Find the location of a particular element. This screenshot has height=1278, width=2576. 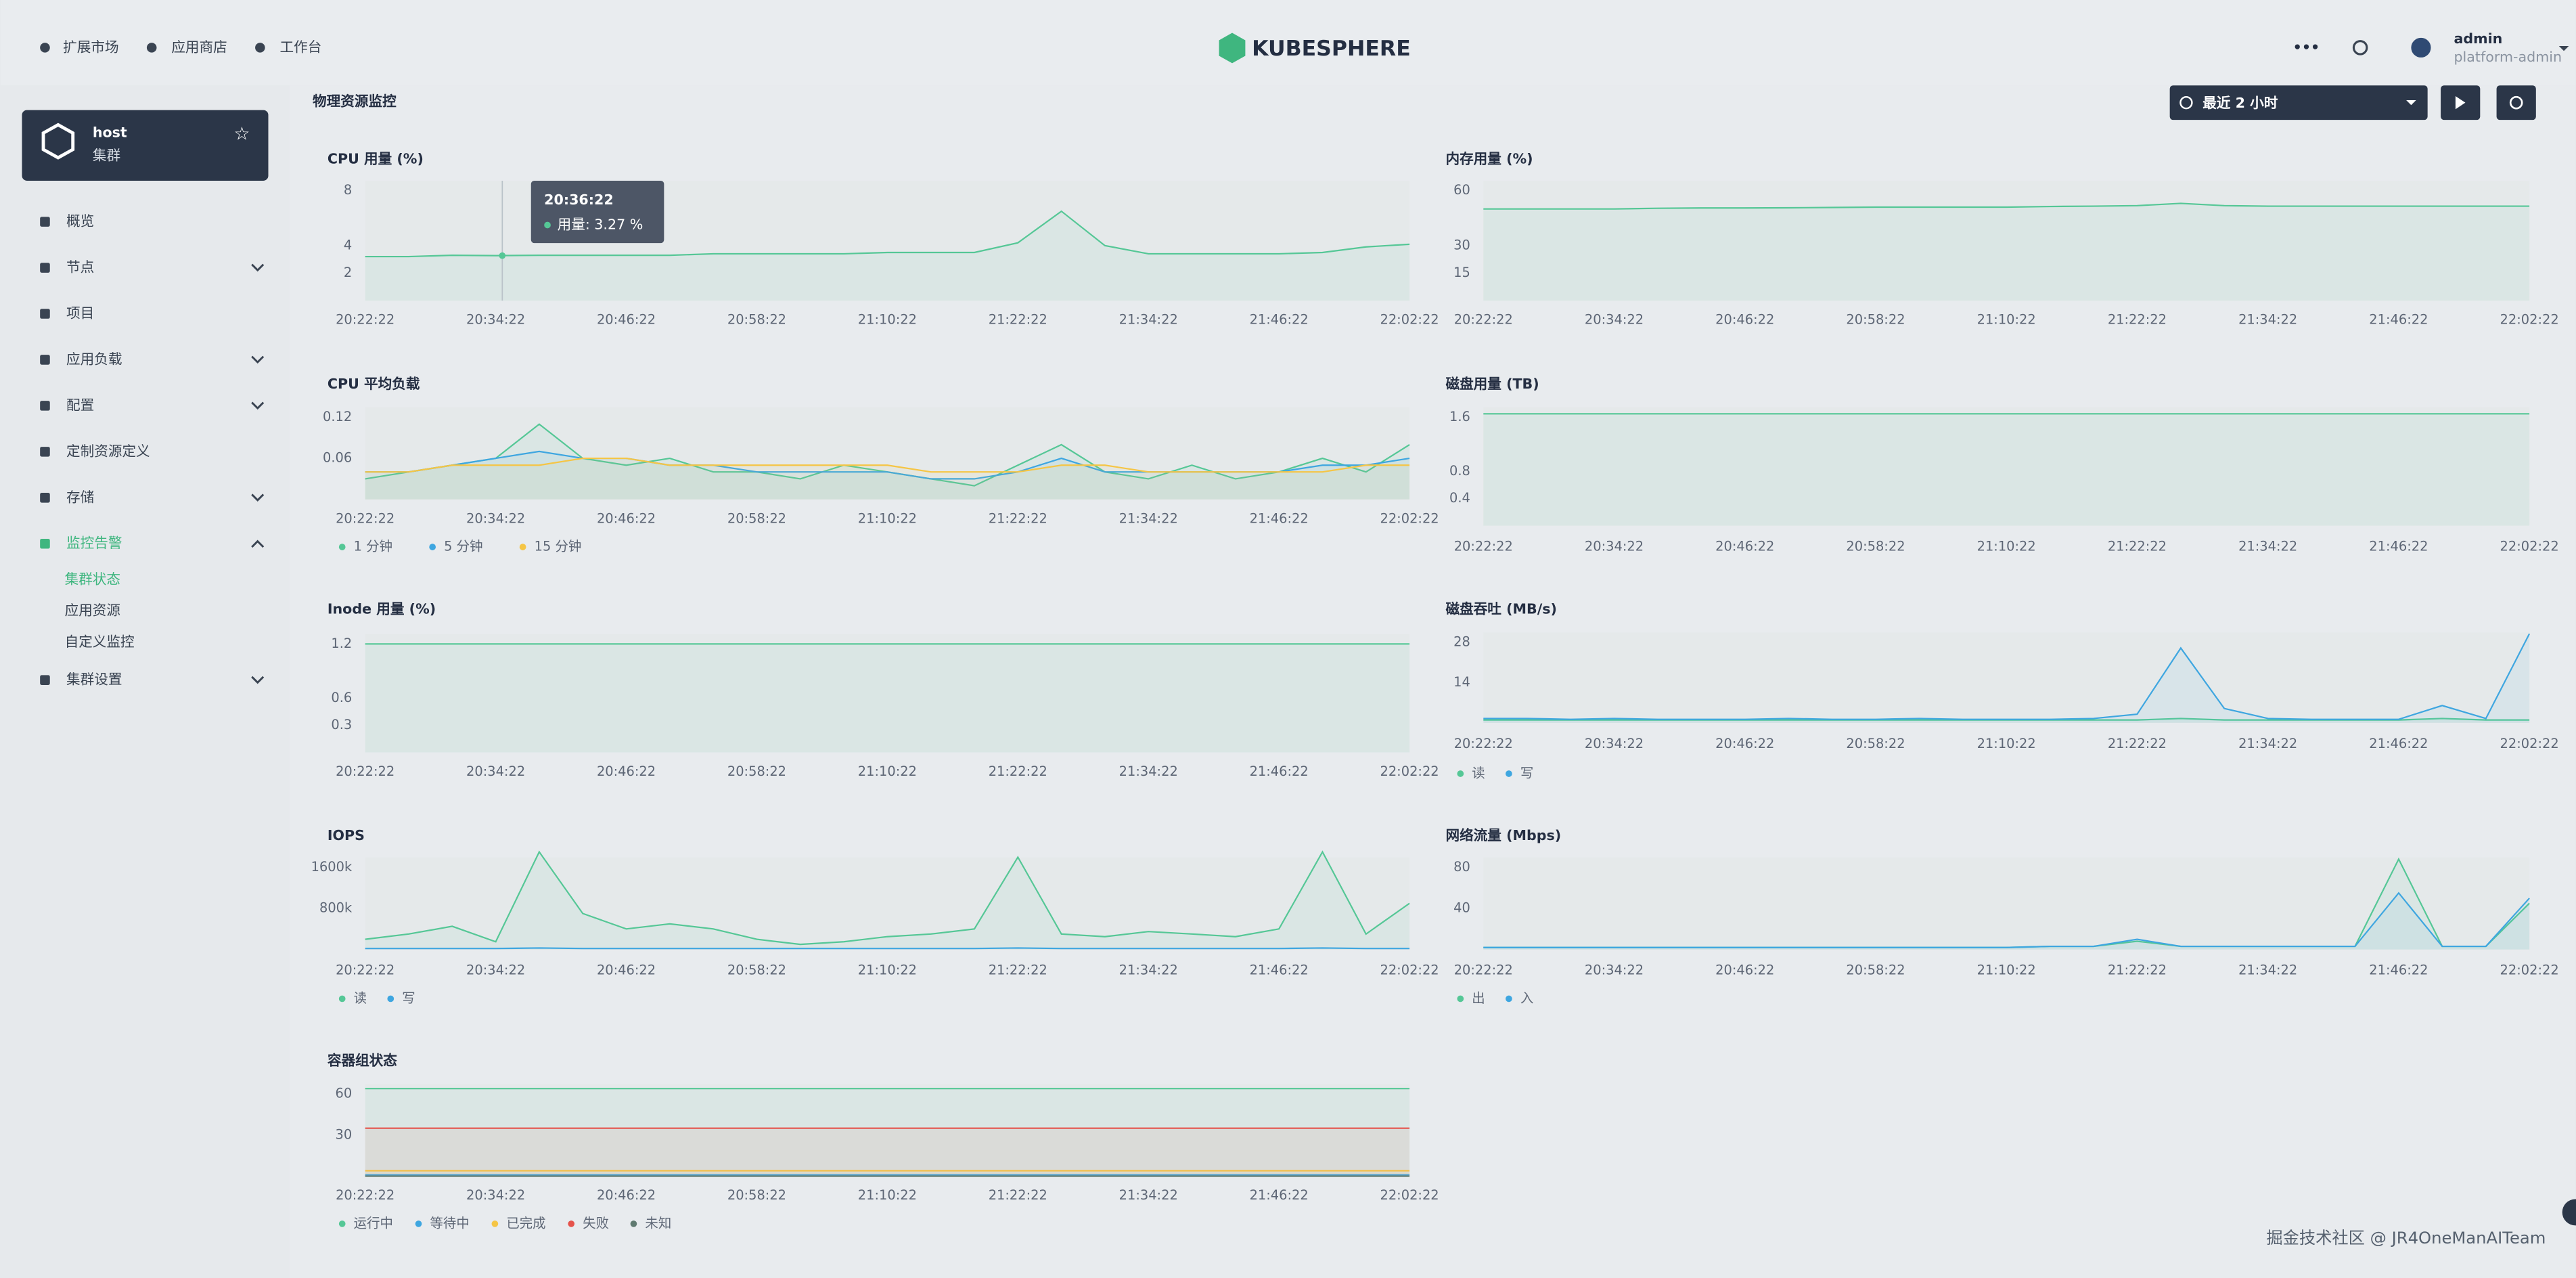

menu-item: 节点 is located at coordinates (80, 267).